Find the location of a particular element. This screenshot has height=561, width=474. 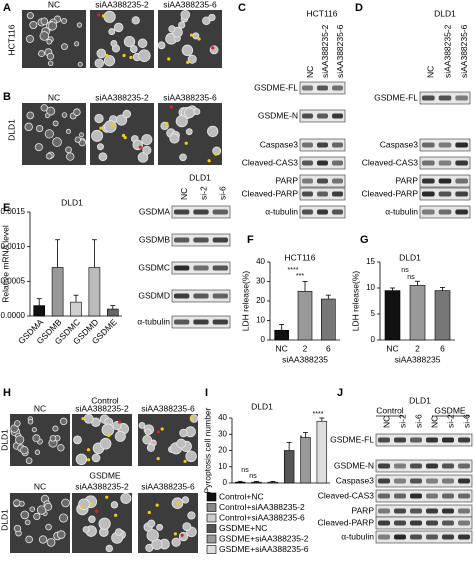

column-label: siAA388235-6 is located at coordinates (168, 486).